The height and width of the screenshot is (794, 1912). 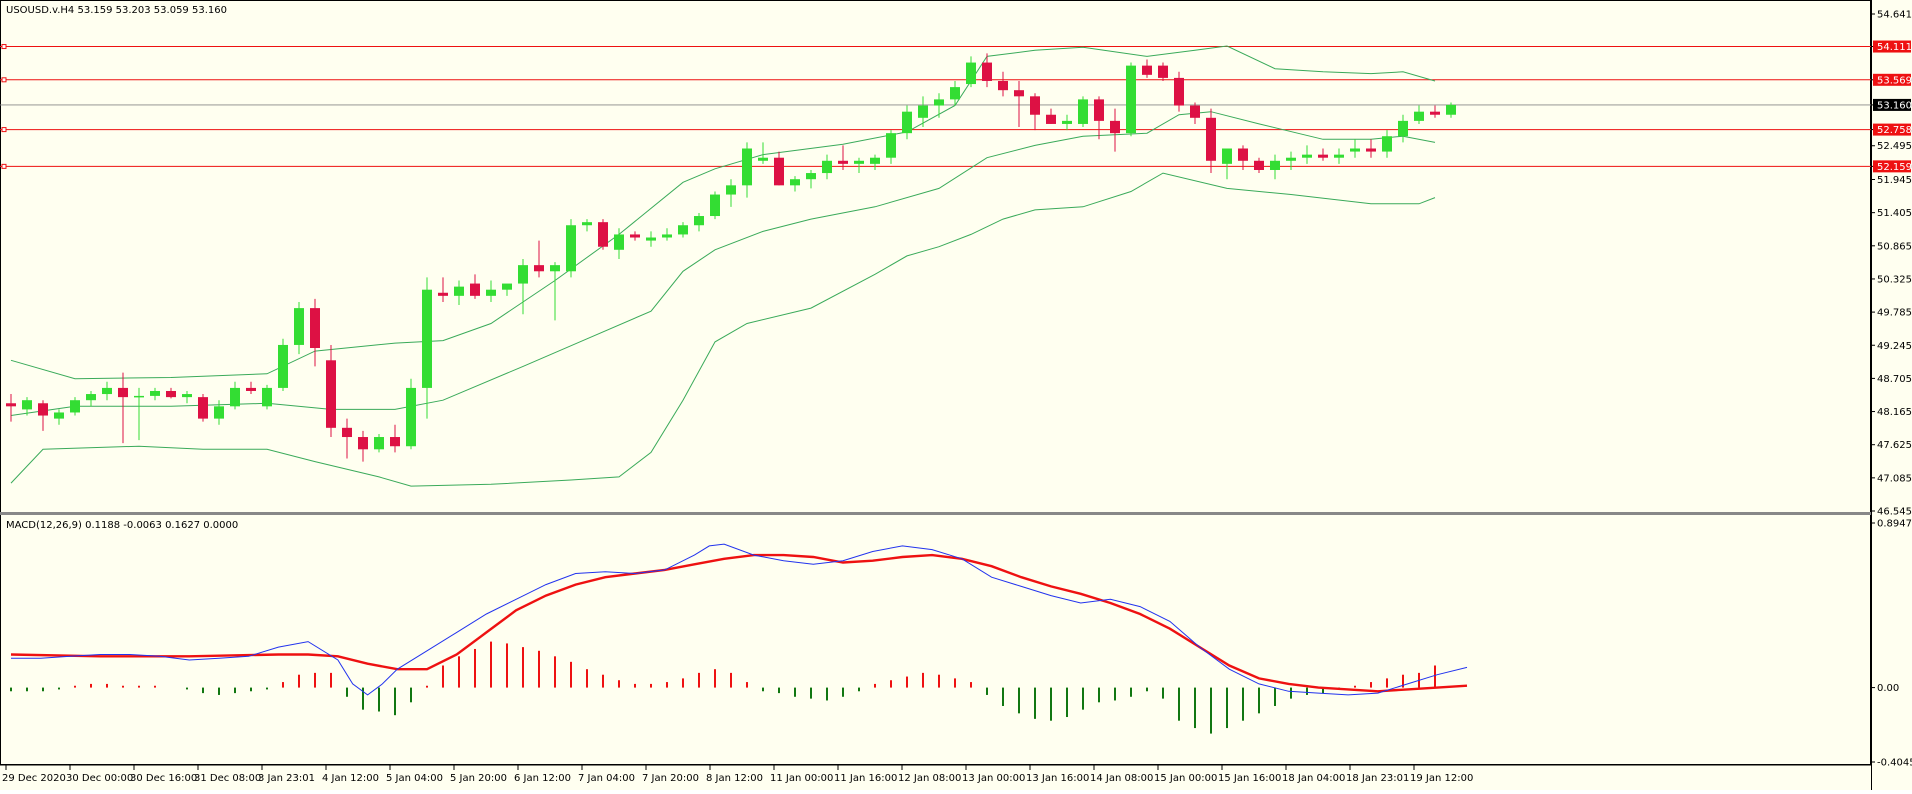 What do you see at coordinates (935, 513) in the screenshot?
I see `pane-separator` at bounding box center [935, 513].